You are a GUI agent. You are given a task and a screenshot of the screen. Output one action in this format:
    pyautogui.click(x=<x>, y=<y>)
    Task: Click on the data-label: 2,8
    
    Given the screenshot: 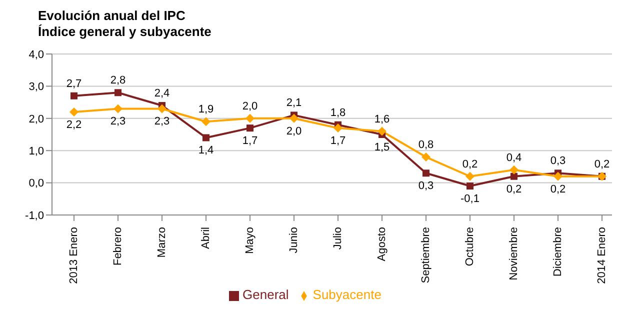 What is the action you would take?
    pyautogui.click(x=118, y=80)
    